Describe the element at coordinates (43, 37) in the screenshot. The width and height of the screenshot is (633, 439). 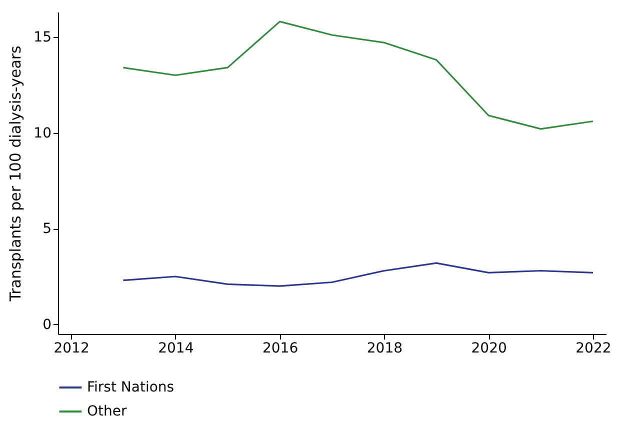
I see `y-tick-label: 15` at that location.